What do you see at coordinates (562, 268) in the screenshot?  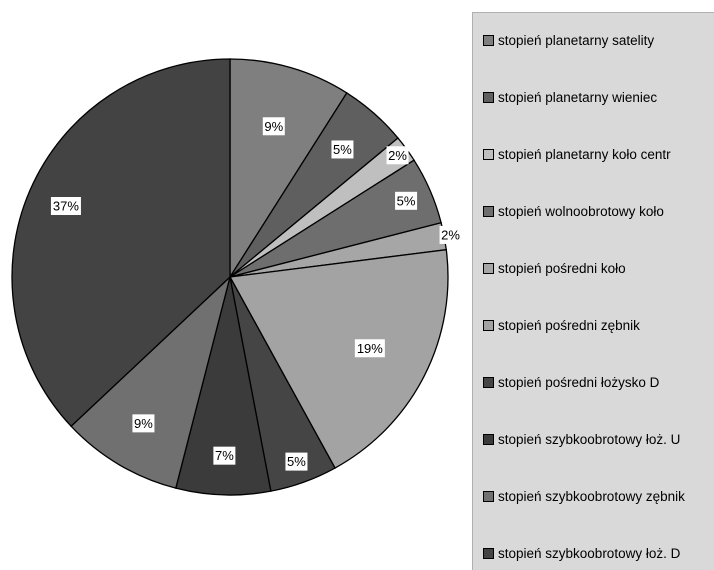 I see `legend-label: stopień pośredni koło` at bounding box center [562, 268].